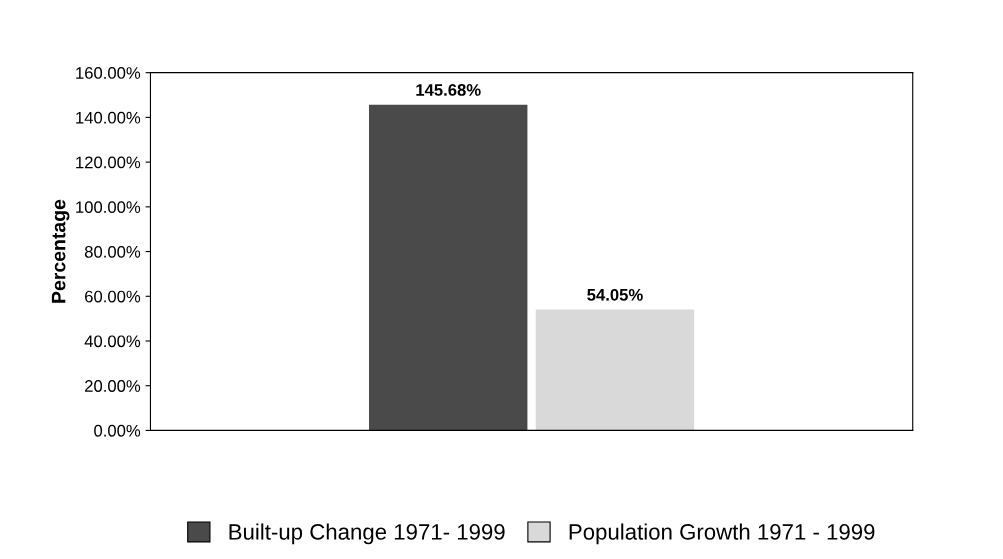  Describe the element at coordinates (615, 294) in the screenshot. I see `data-label: 54.05%` at that location.